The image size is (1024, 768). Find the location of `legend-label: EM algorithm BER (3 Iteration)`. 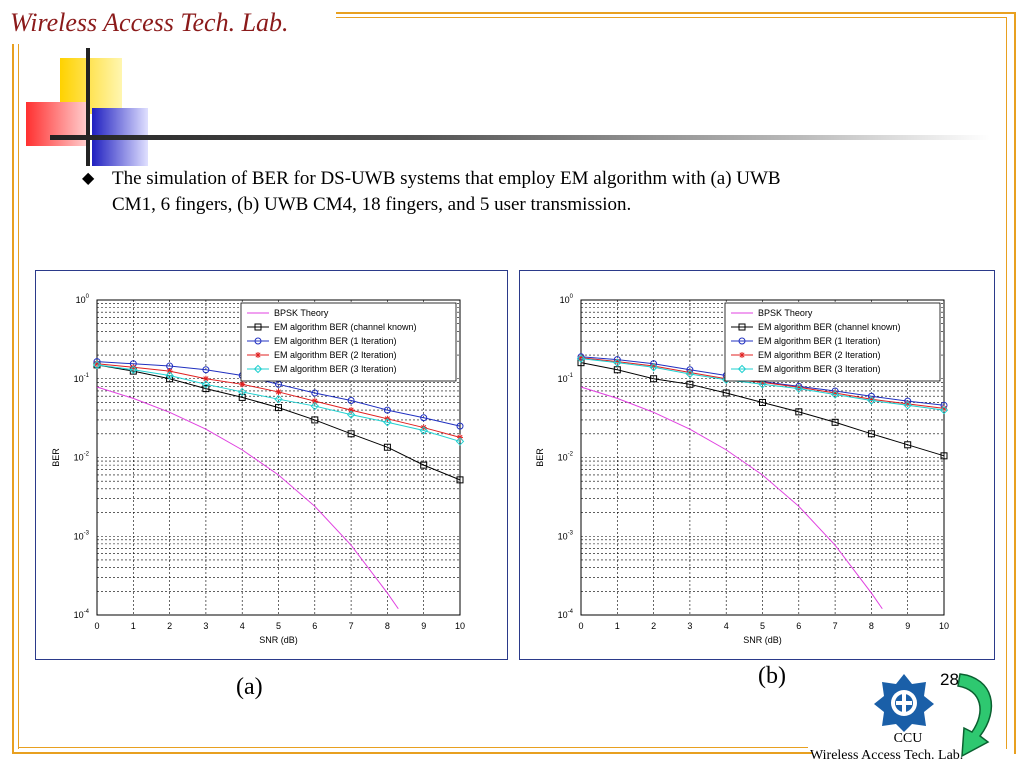

legend-label: EM algorithm BER (3 Iteration) is located at coordinates (819, 369).